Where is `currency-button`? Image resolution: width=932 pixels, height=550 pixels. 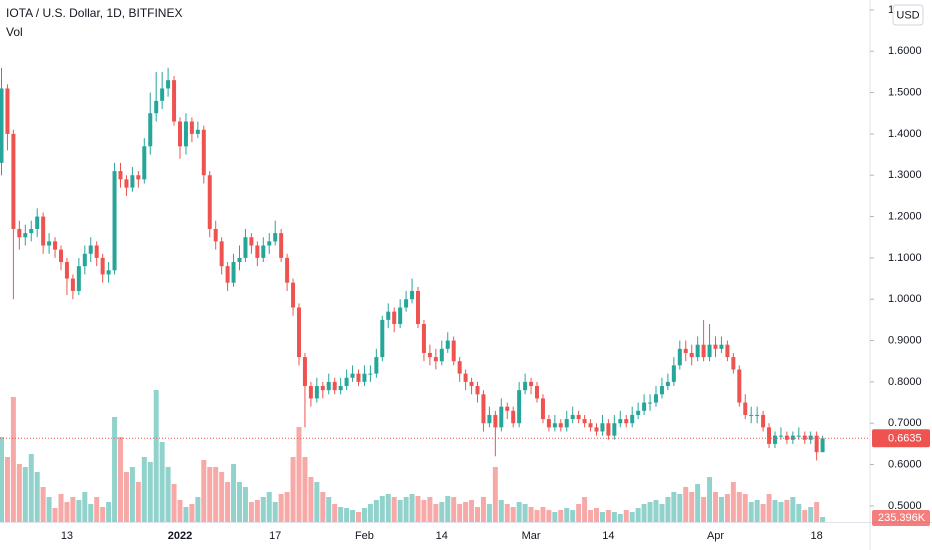 currency-button is located at coordinates (908, 15).